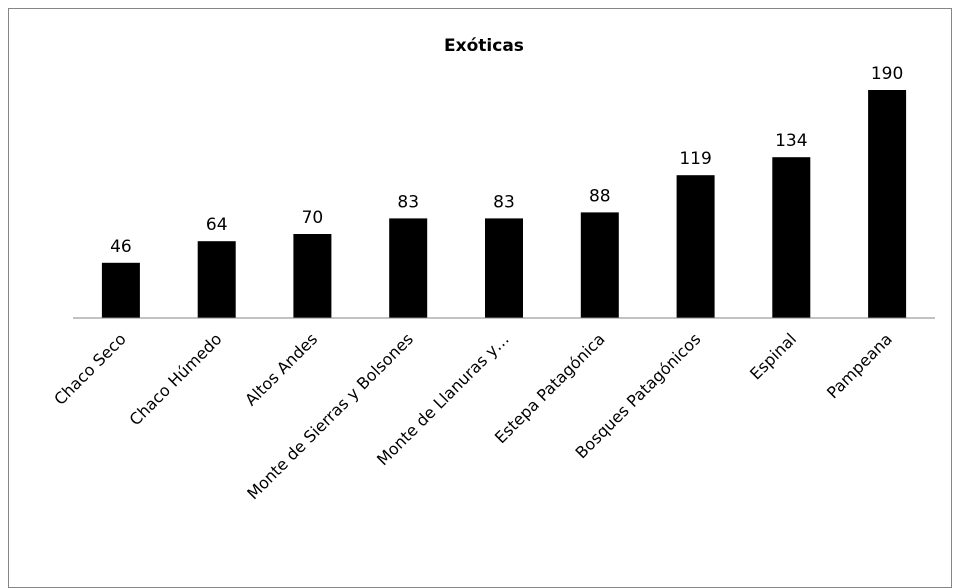 This screenshot has width=958, height=588. What do you see at coordinates (859, 365) in the screenshot?
I see `category-label: Pampeana` at bounding box center [859, 365].